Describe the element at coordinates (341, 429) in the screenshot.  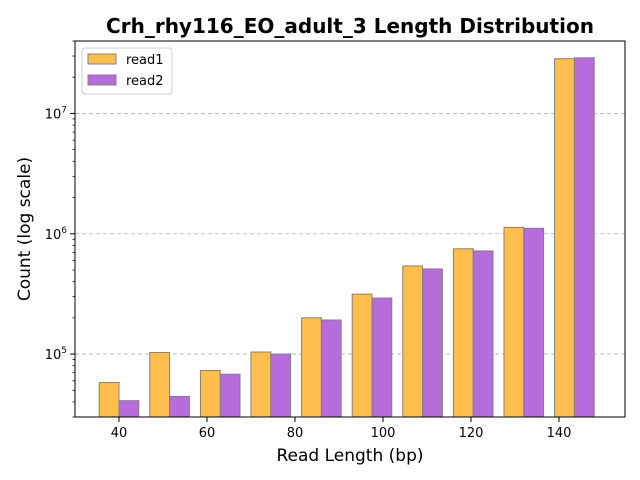
I see `x-axis-ticks: 40 60 80 100 120 140` at that location.